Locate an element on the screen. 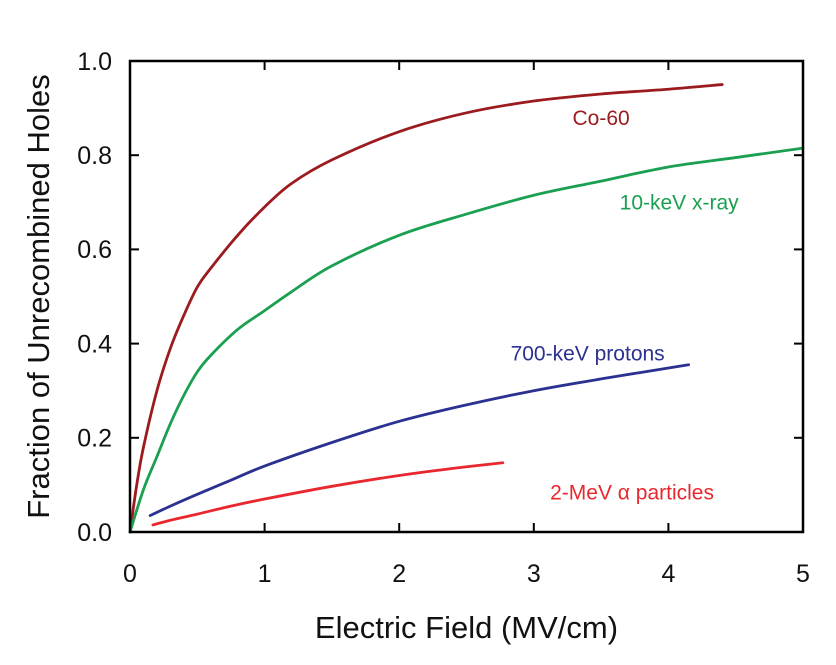  series-label-700-kev-protons: 700-keV protons is located at coordinates (588, 353).